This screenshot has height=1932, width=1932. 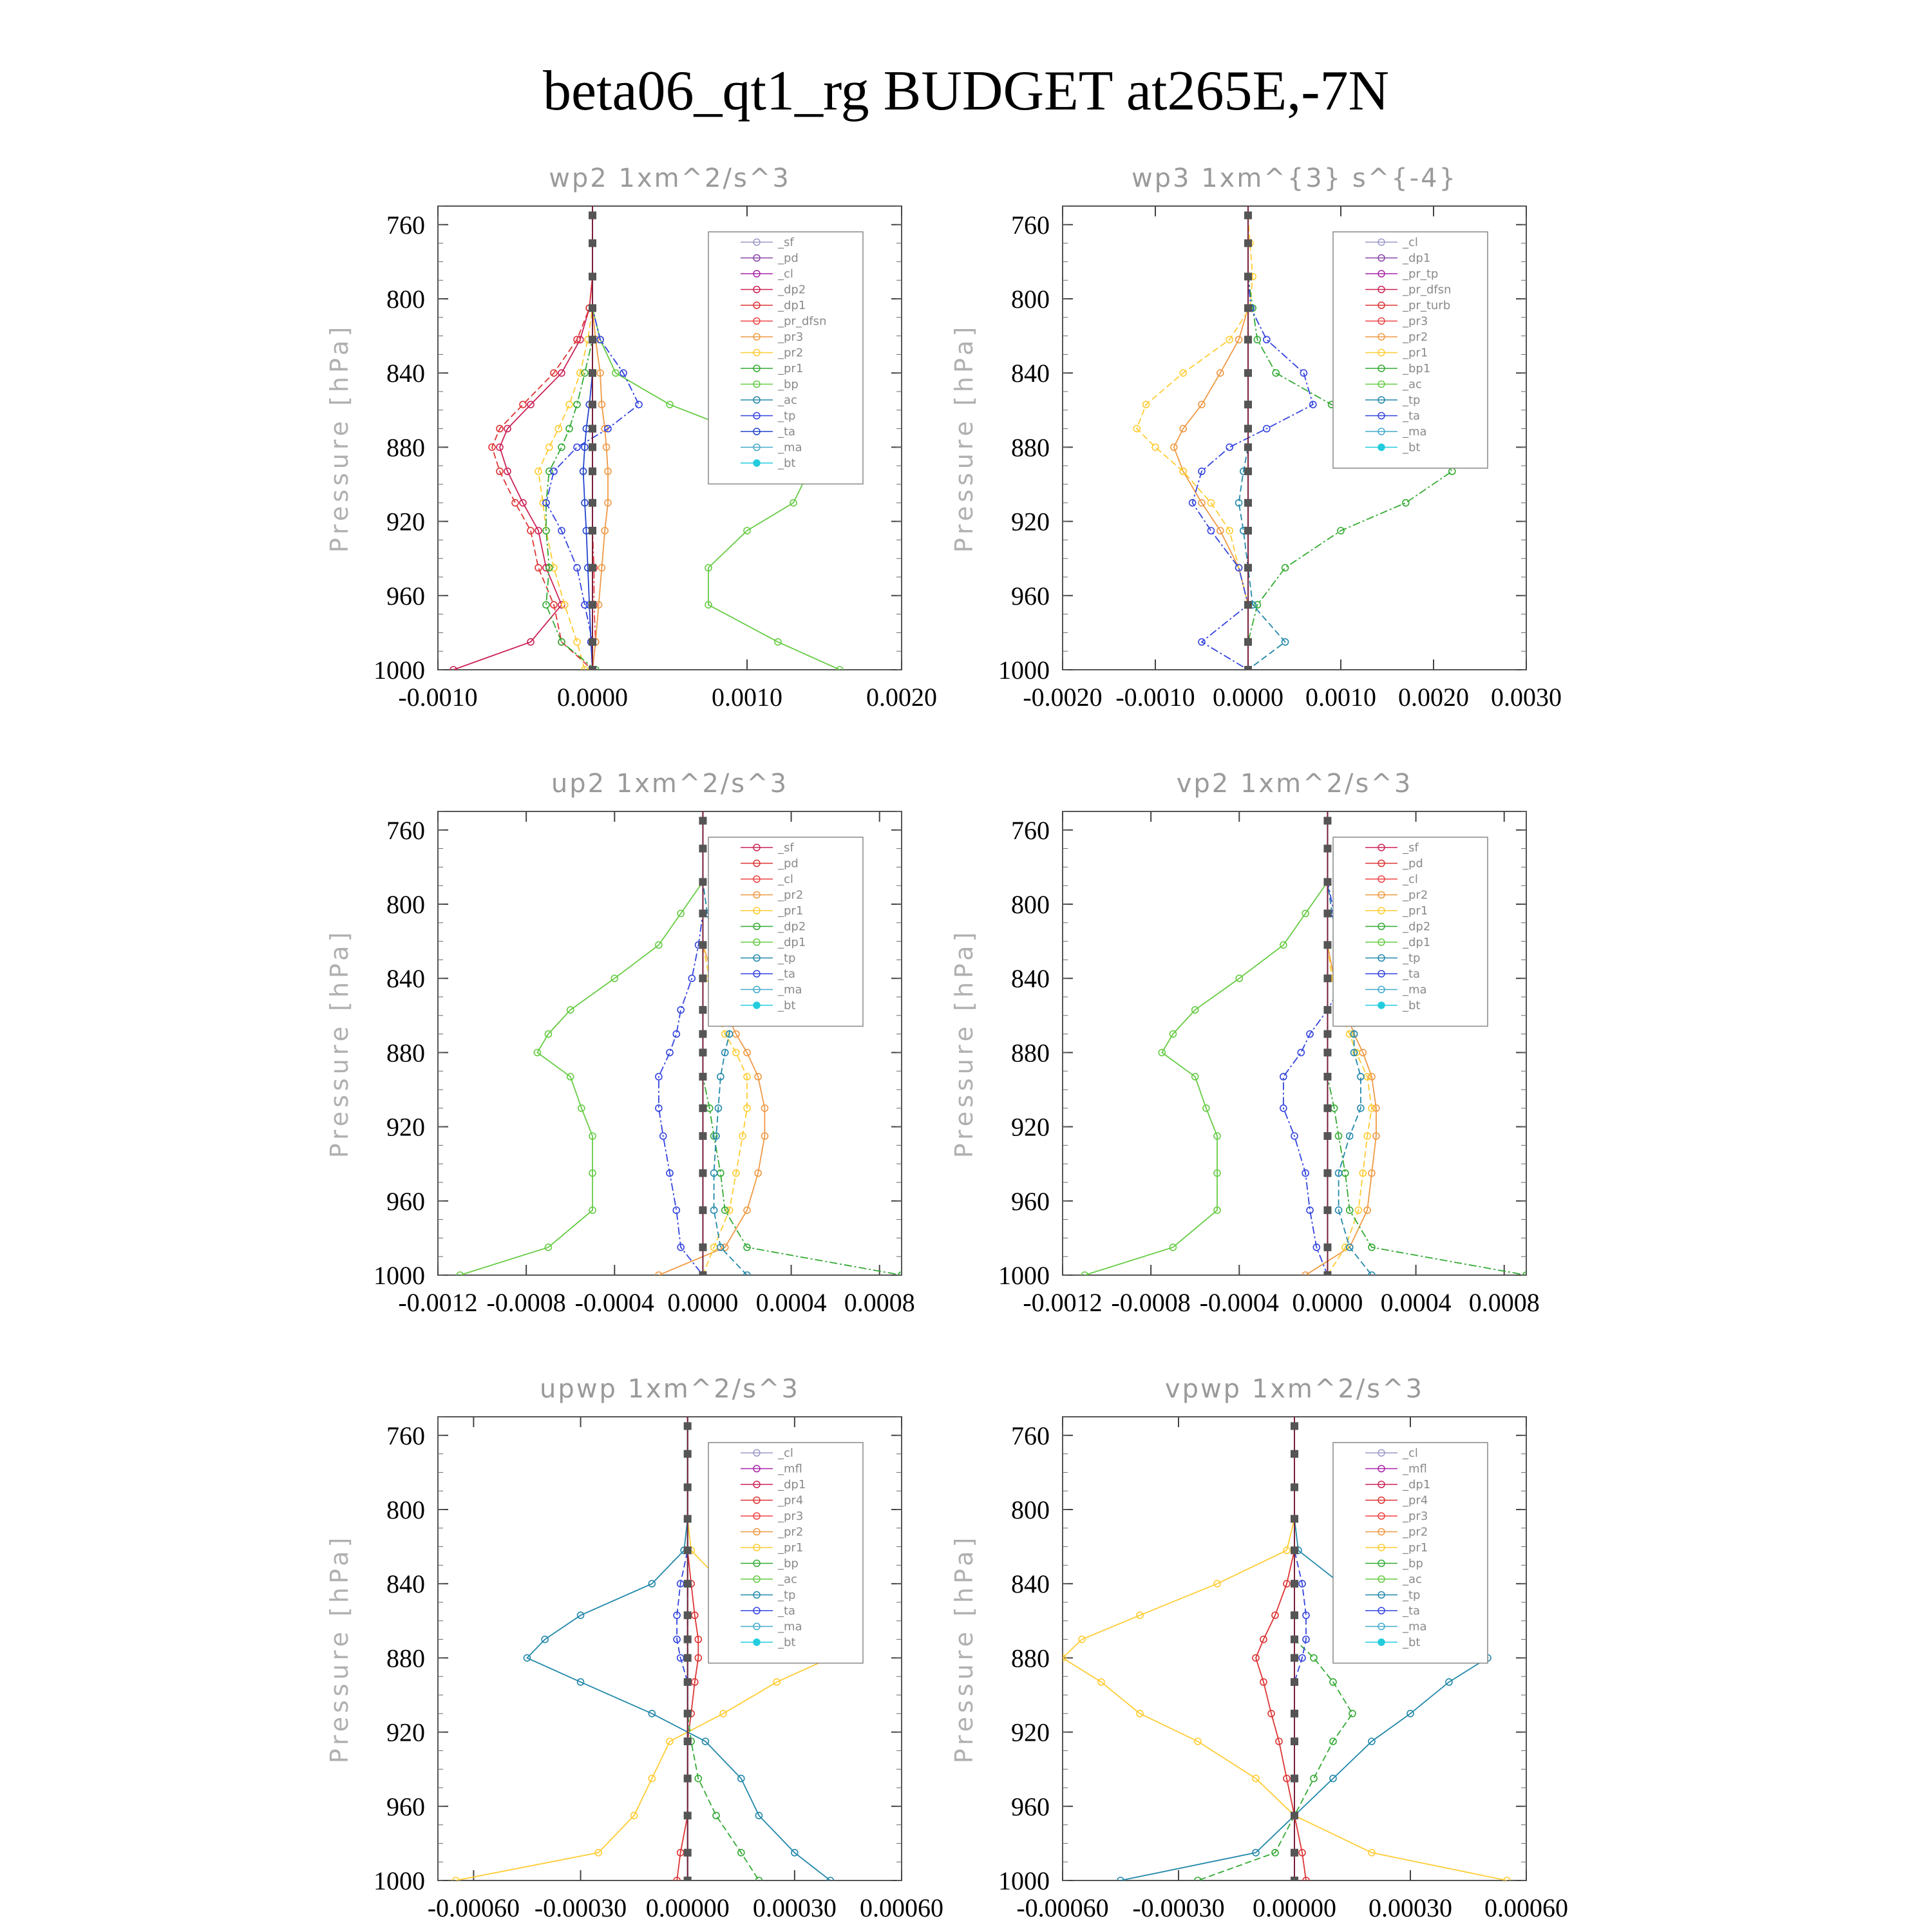 What do you see at coordinates (405, 1733) in the screenshot?
I see `y-tick-label: 920` at bounding box center [405, 1733].